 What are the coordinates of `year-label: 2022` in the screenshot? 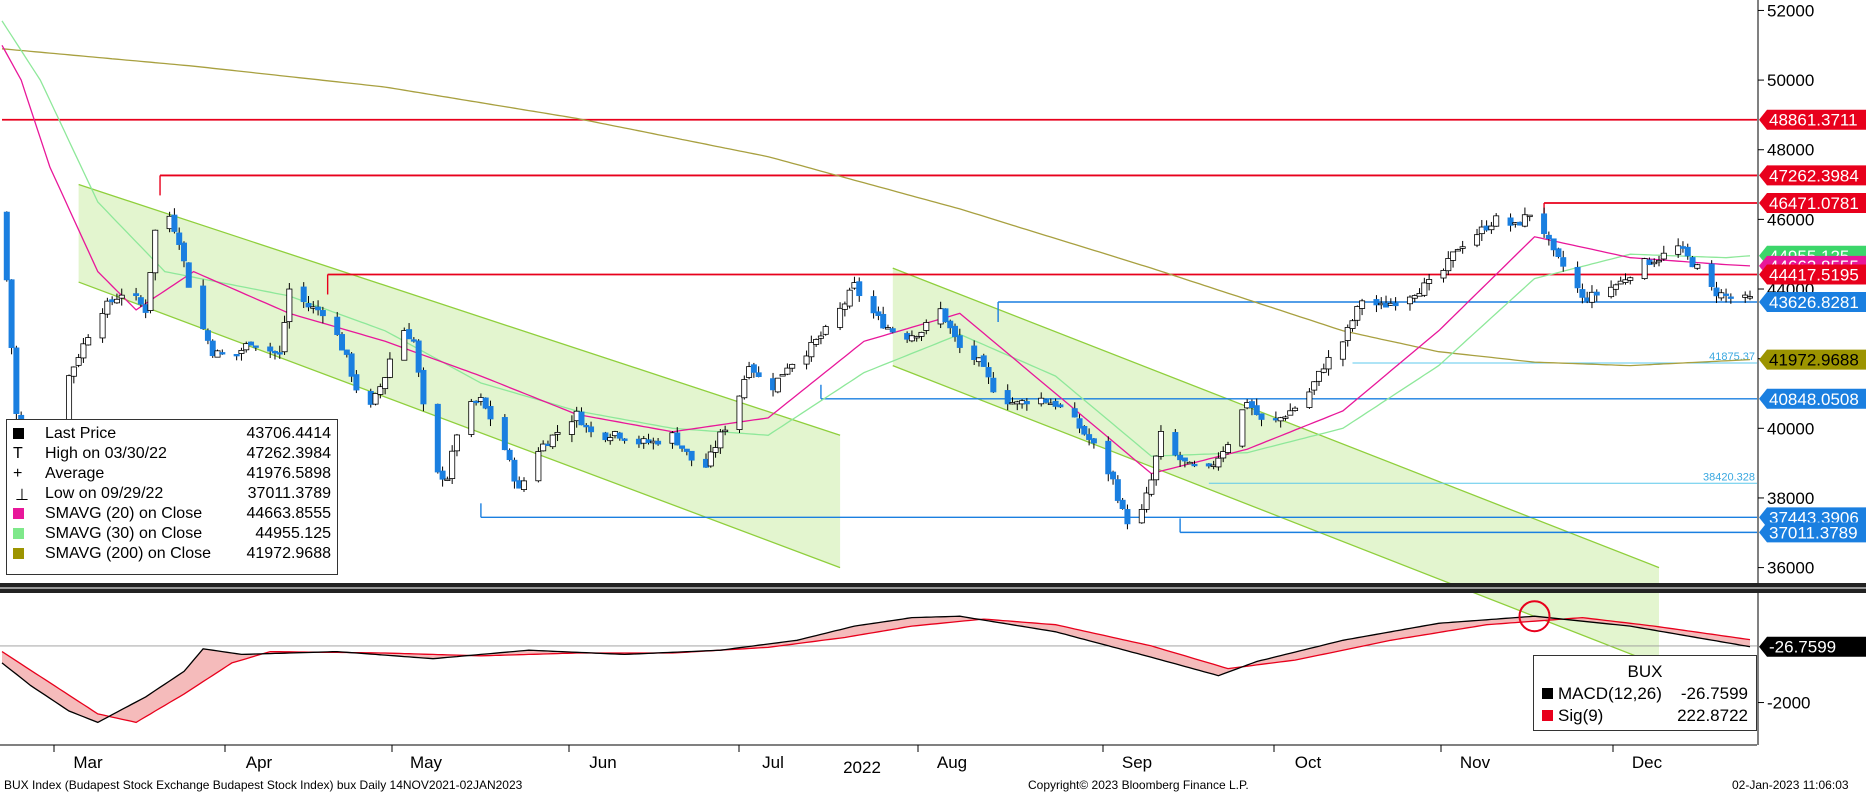 It's located at (862, 767).